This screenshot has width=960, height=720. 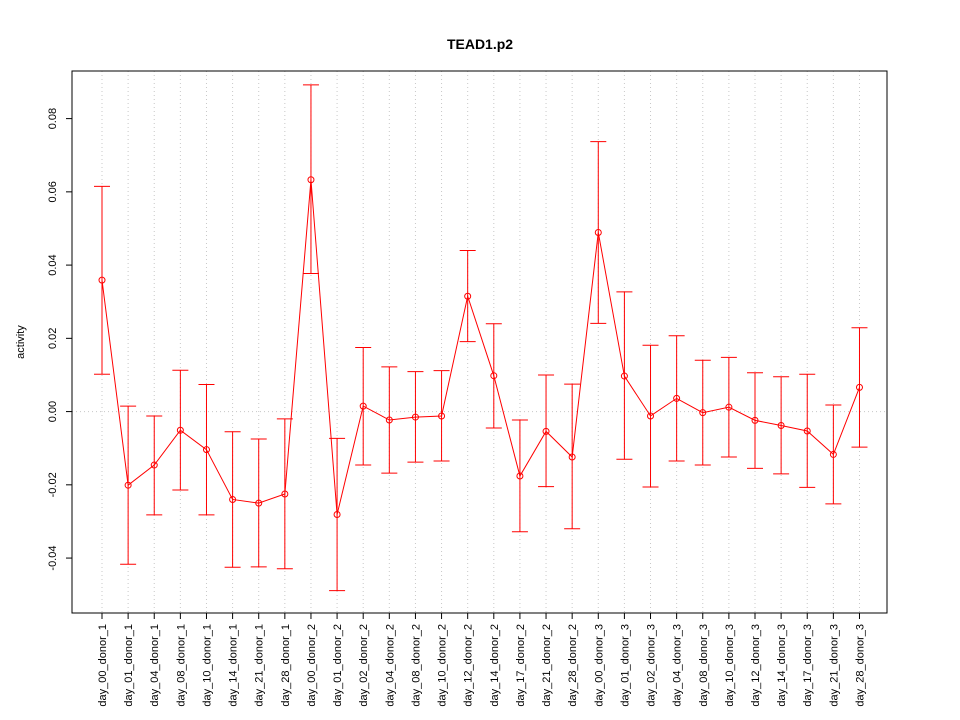 I want to click on y-tick-label: 0.04, so click(x=53, y=264).